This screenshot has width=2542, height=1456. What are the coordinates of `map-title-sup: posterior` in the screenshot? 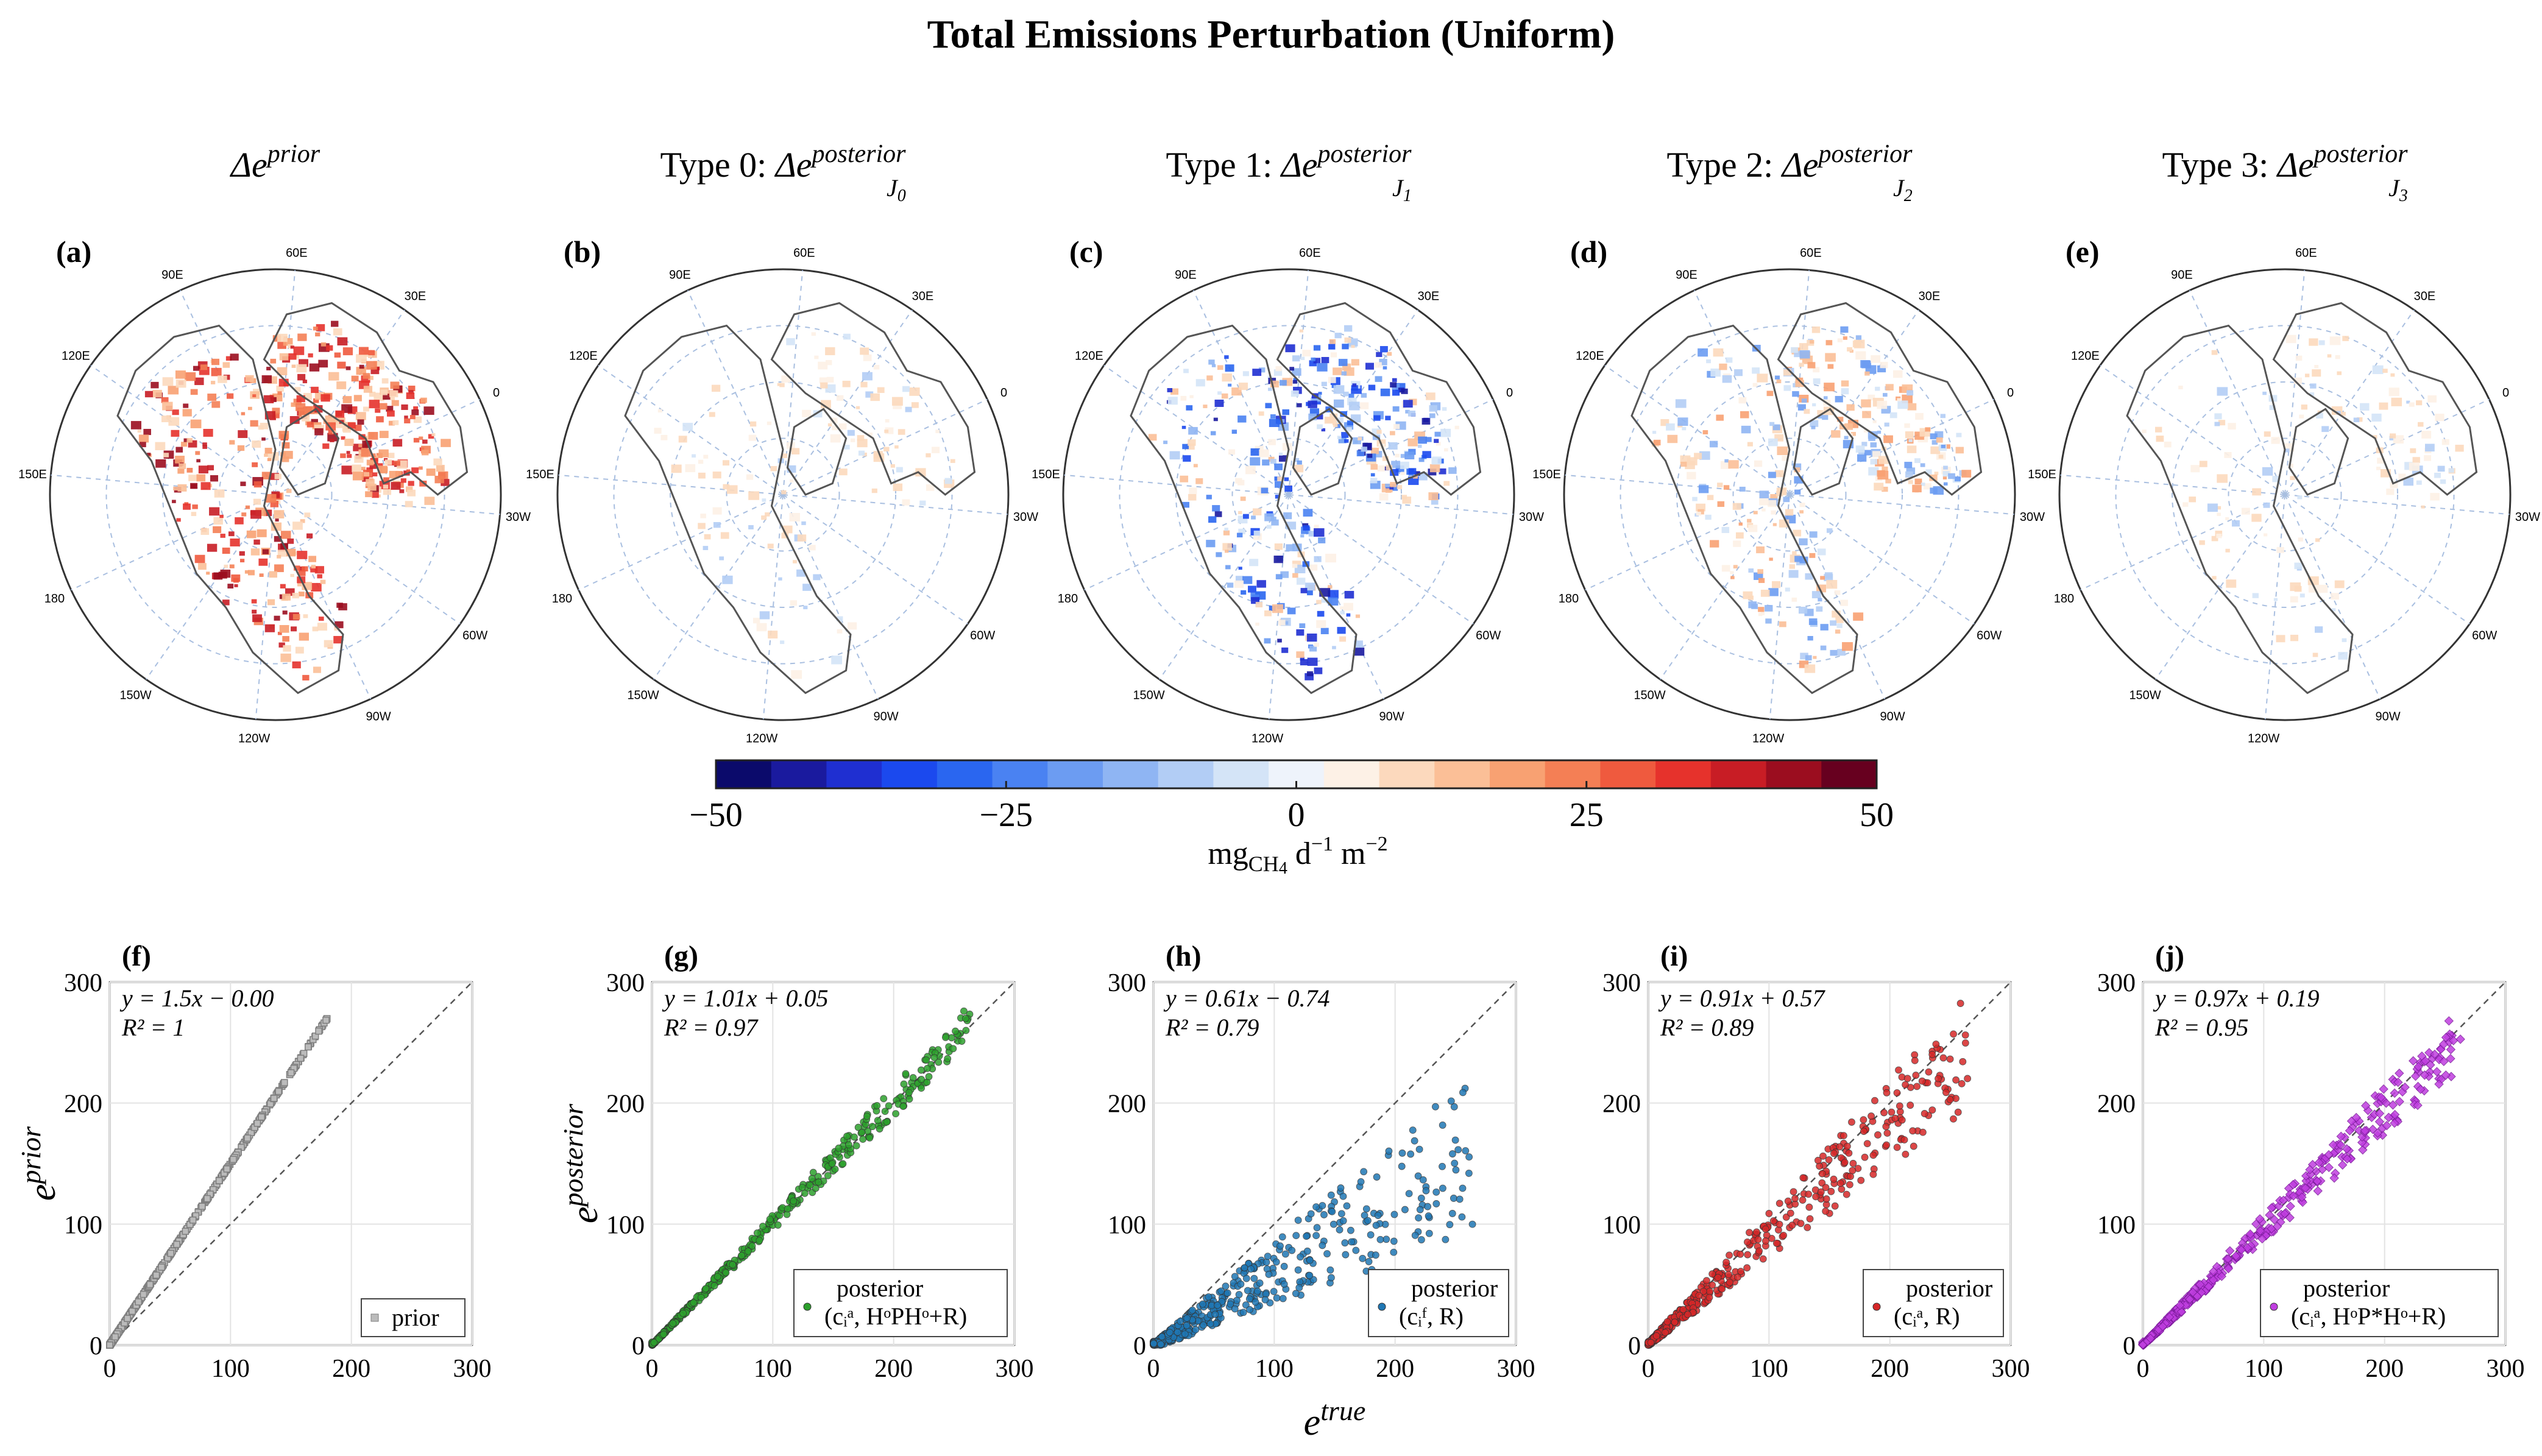 It's located at (1865, 154).